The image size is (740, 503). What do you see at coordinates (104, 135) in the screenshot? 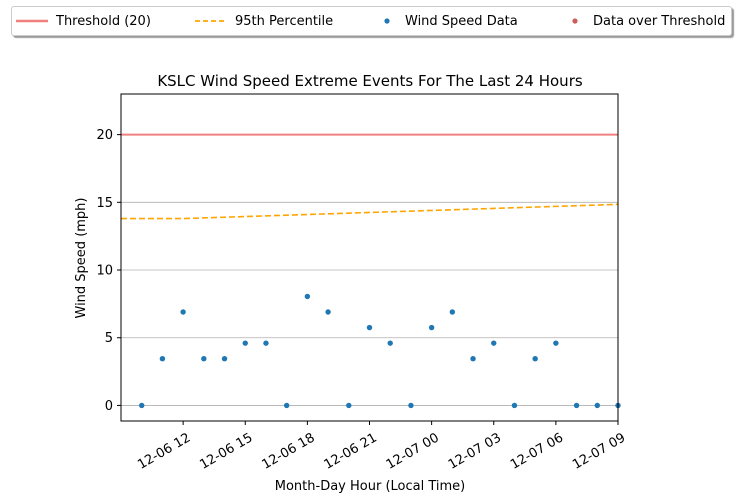
I see `y-tick-label: 20` at bounding box center [104, 135].